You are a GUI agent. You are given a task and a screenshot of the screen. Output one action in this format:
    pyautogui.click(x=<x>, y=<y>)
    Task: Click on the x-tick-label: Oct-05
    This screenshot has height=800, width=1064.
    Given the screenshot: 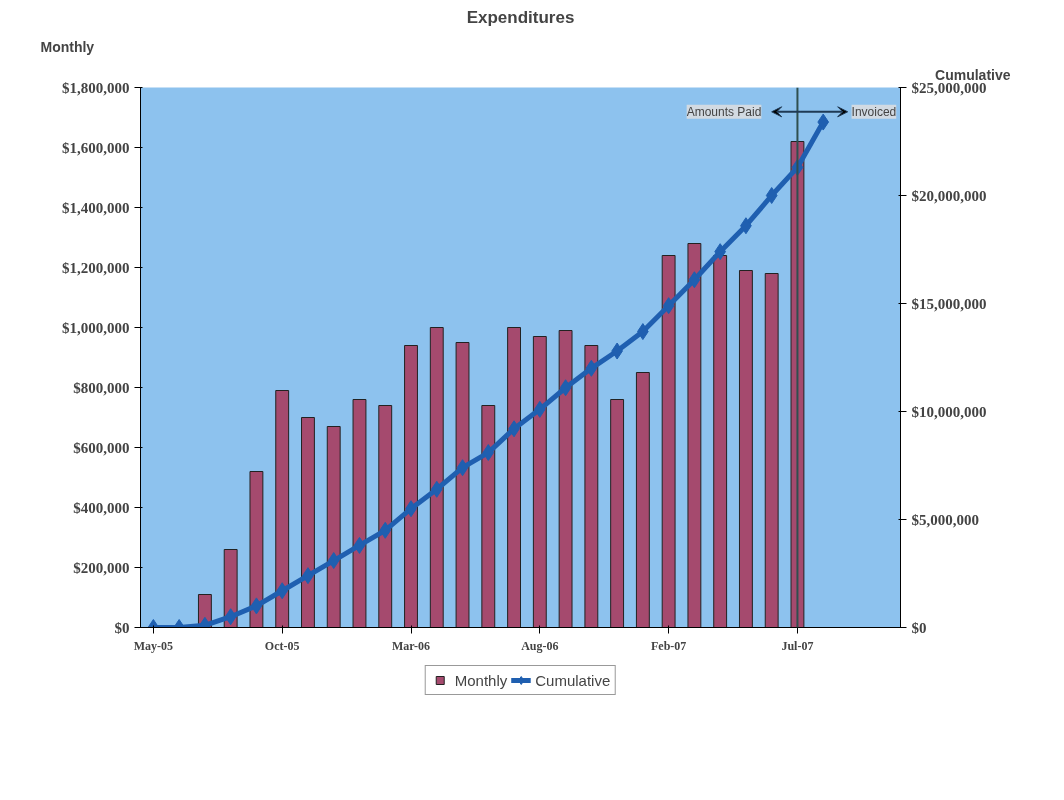 What is the action you would take?
    pyautogui.click(x=282, y=645)
    